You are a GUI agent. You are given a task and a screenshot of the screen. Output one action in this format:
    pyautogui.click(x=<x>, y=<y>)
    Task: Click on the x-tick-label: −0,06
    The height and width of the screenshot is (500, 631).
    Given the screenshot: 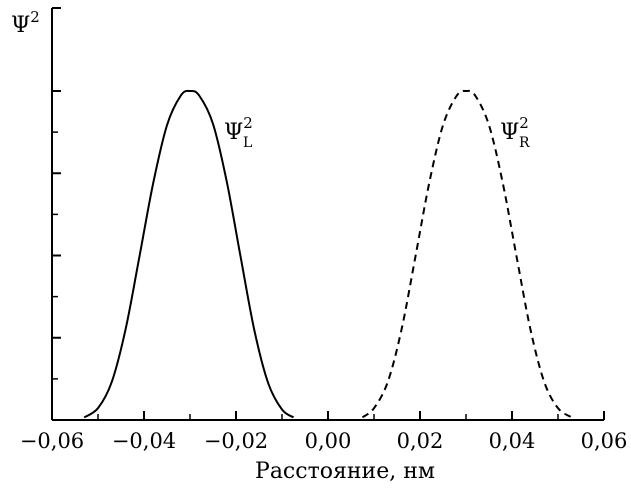 What is the action you would take?
    pyautogui.click(x=52, y=441)
    